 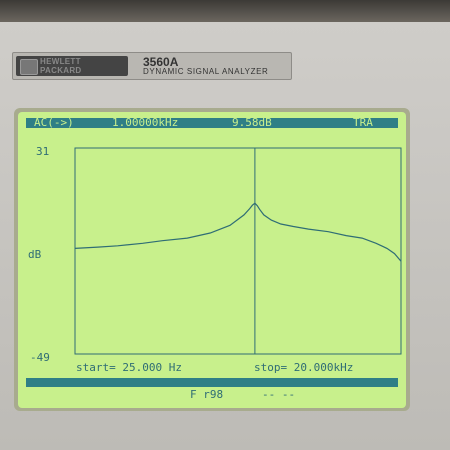 What do you see at coordinates (61, 70) in the screenshot?
I see `brand-line2: PACKARD` at bounding box center [61, 70].